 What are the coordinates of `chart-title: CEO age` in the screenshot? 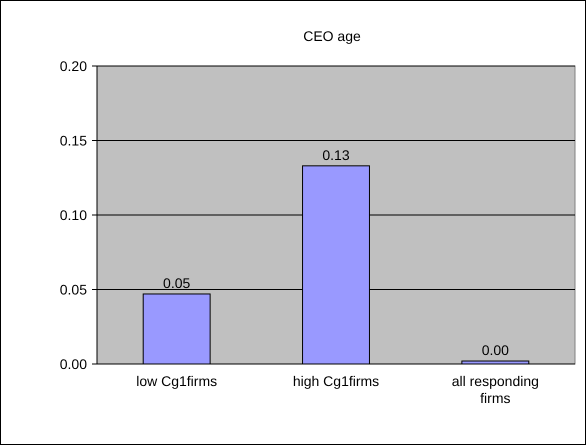 It's located at (332, 36).